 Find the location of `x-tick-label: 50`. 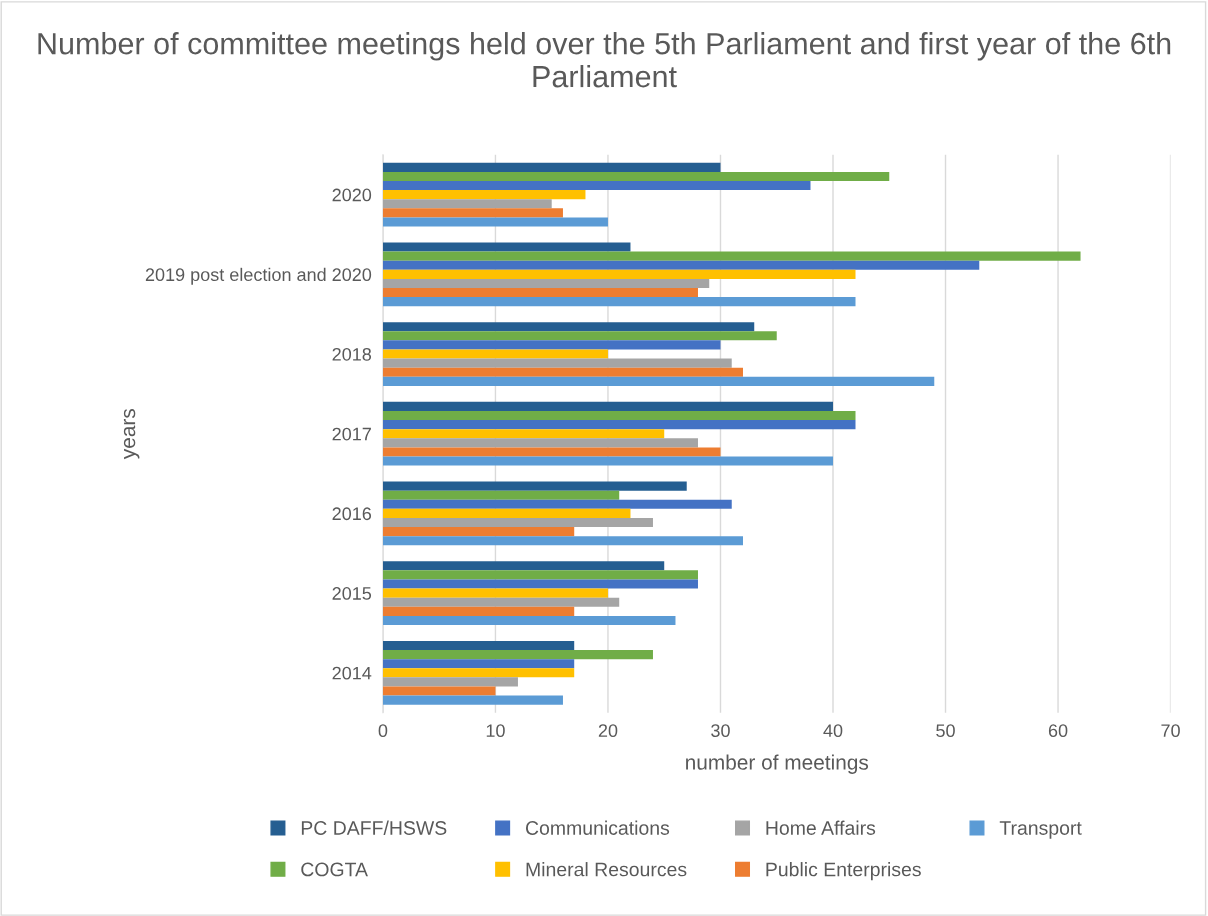

x-tick-label: 50 is located at coordinates (945, 731).